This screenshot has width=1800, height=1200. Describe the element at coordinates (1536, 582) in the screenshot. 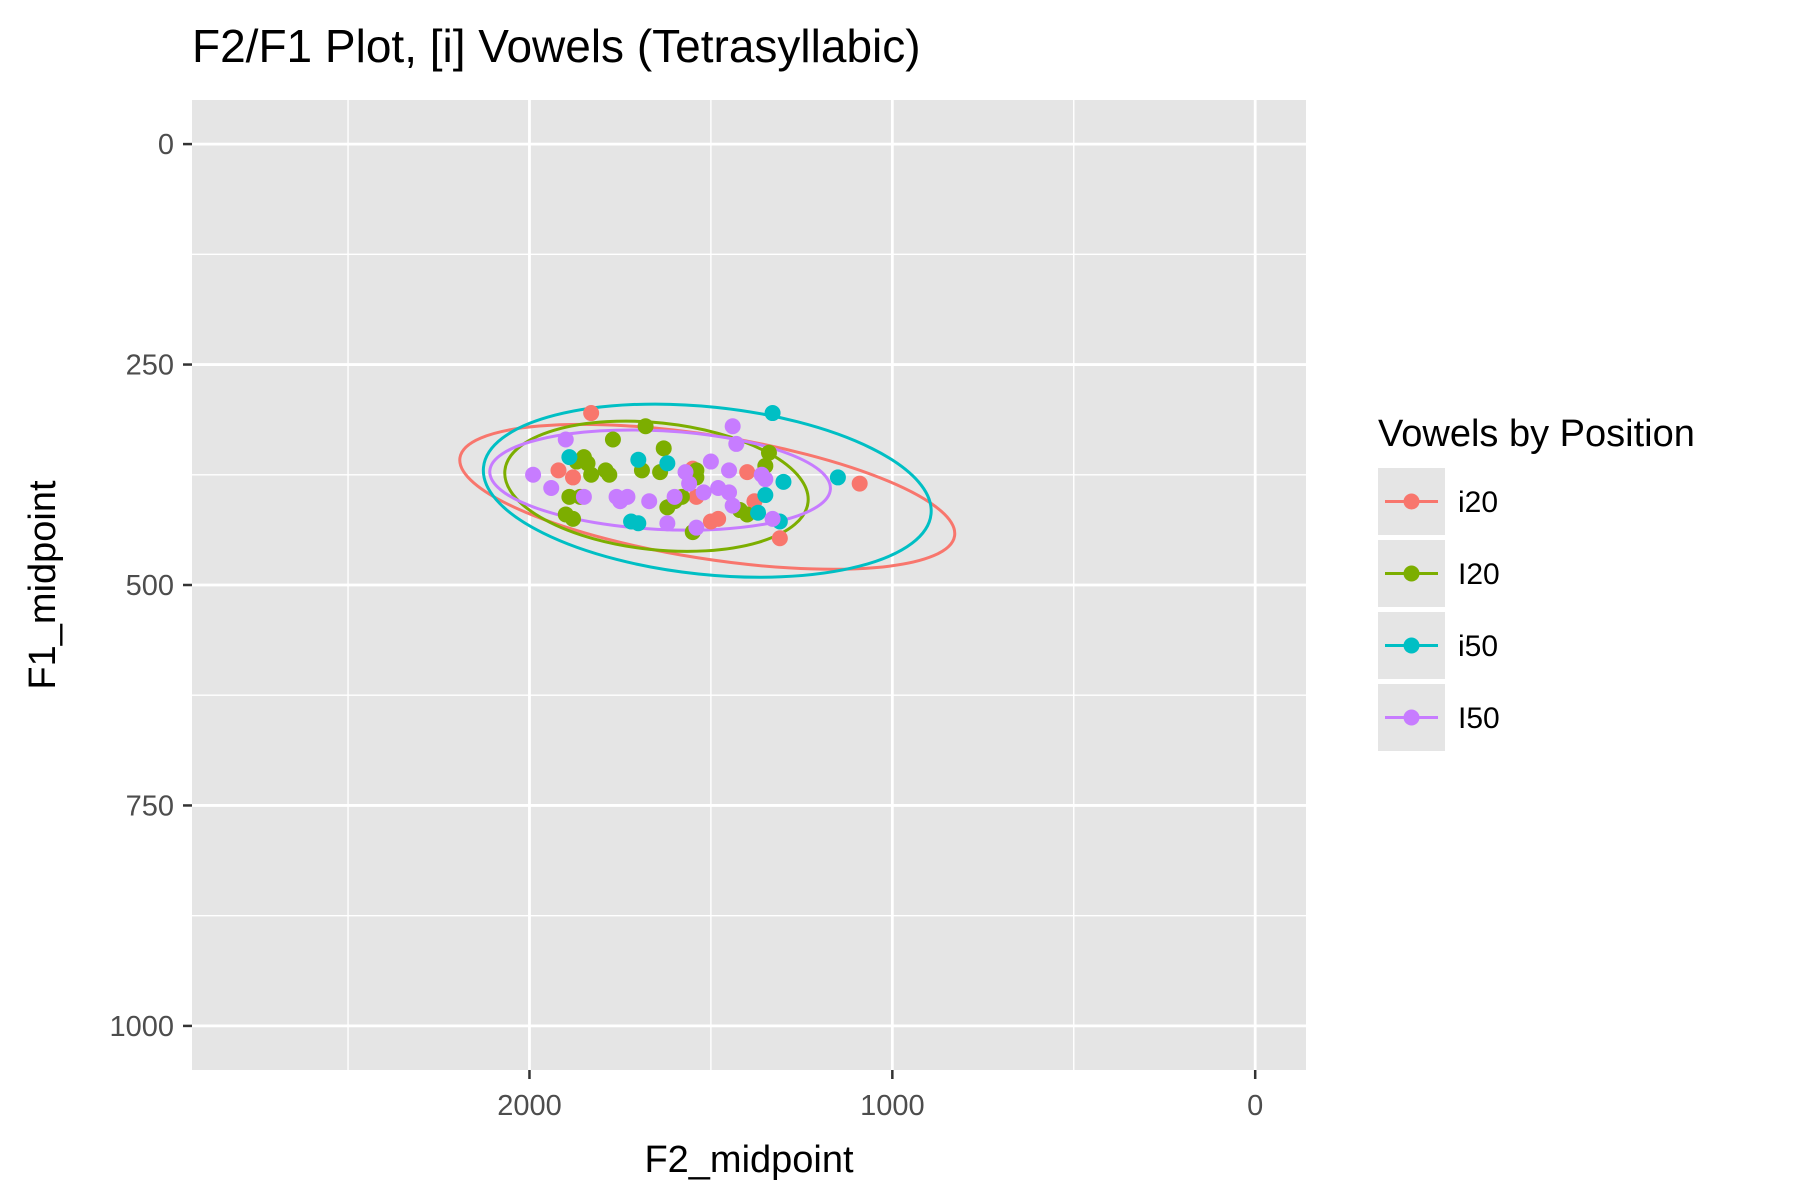

I see `legend: Vowels by Position i20 I20 i50 I50` at that location.